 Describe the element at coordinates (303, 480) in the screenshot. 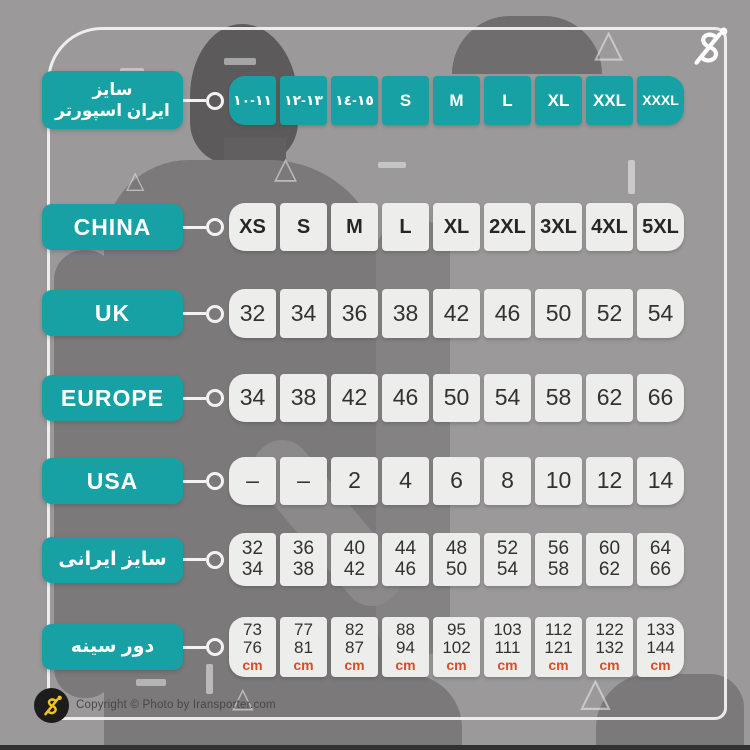

I see `cell-value: –` at that location.